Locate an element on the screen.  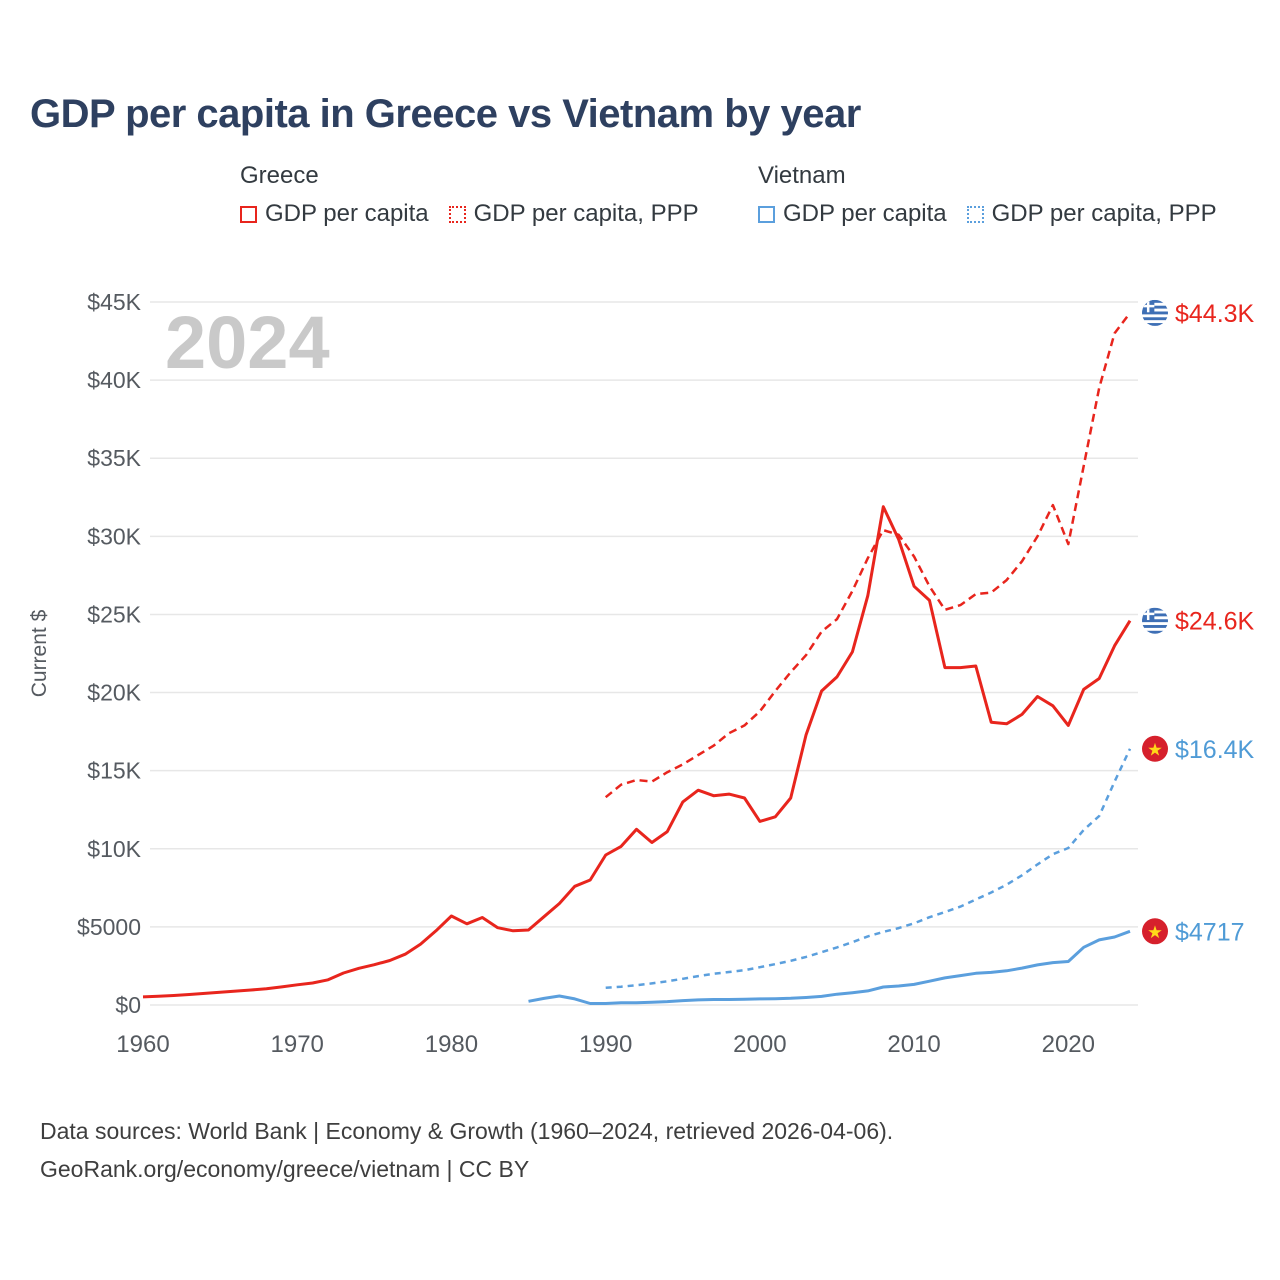
y-tick-label: $30K is located at coordinates (114, 536).